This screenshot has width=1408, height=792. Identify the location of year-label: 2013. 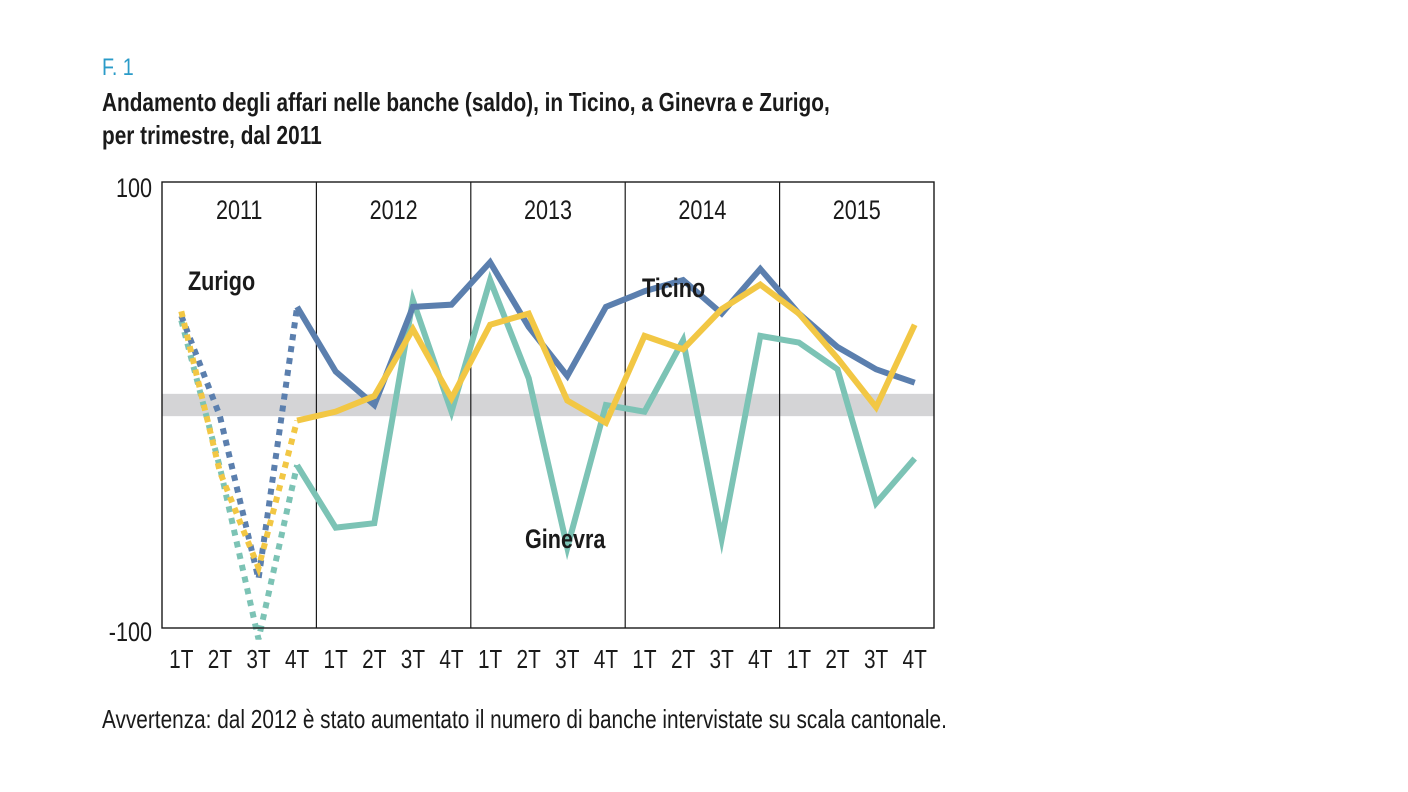
(548, 211).